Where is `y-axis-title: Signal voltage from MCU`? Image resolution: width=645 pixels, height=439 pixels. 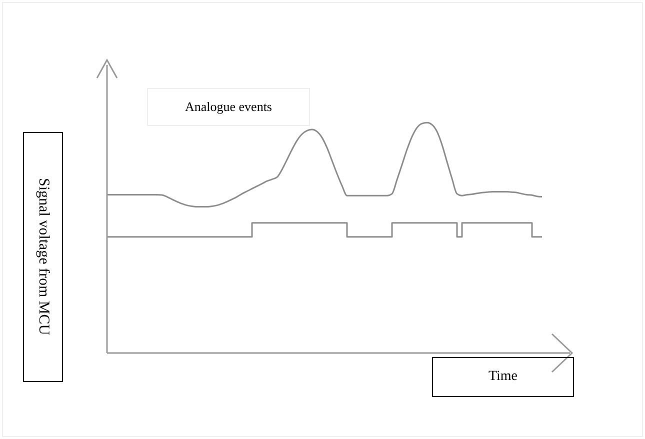 y-axis-title: Signal voltage from MCU is located at coordinates (43, 257).